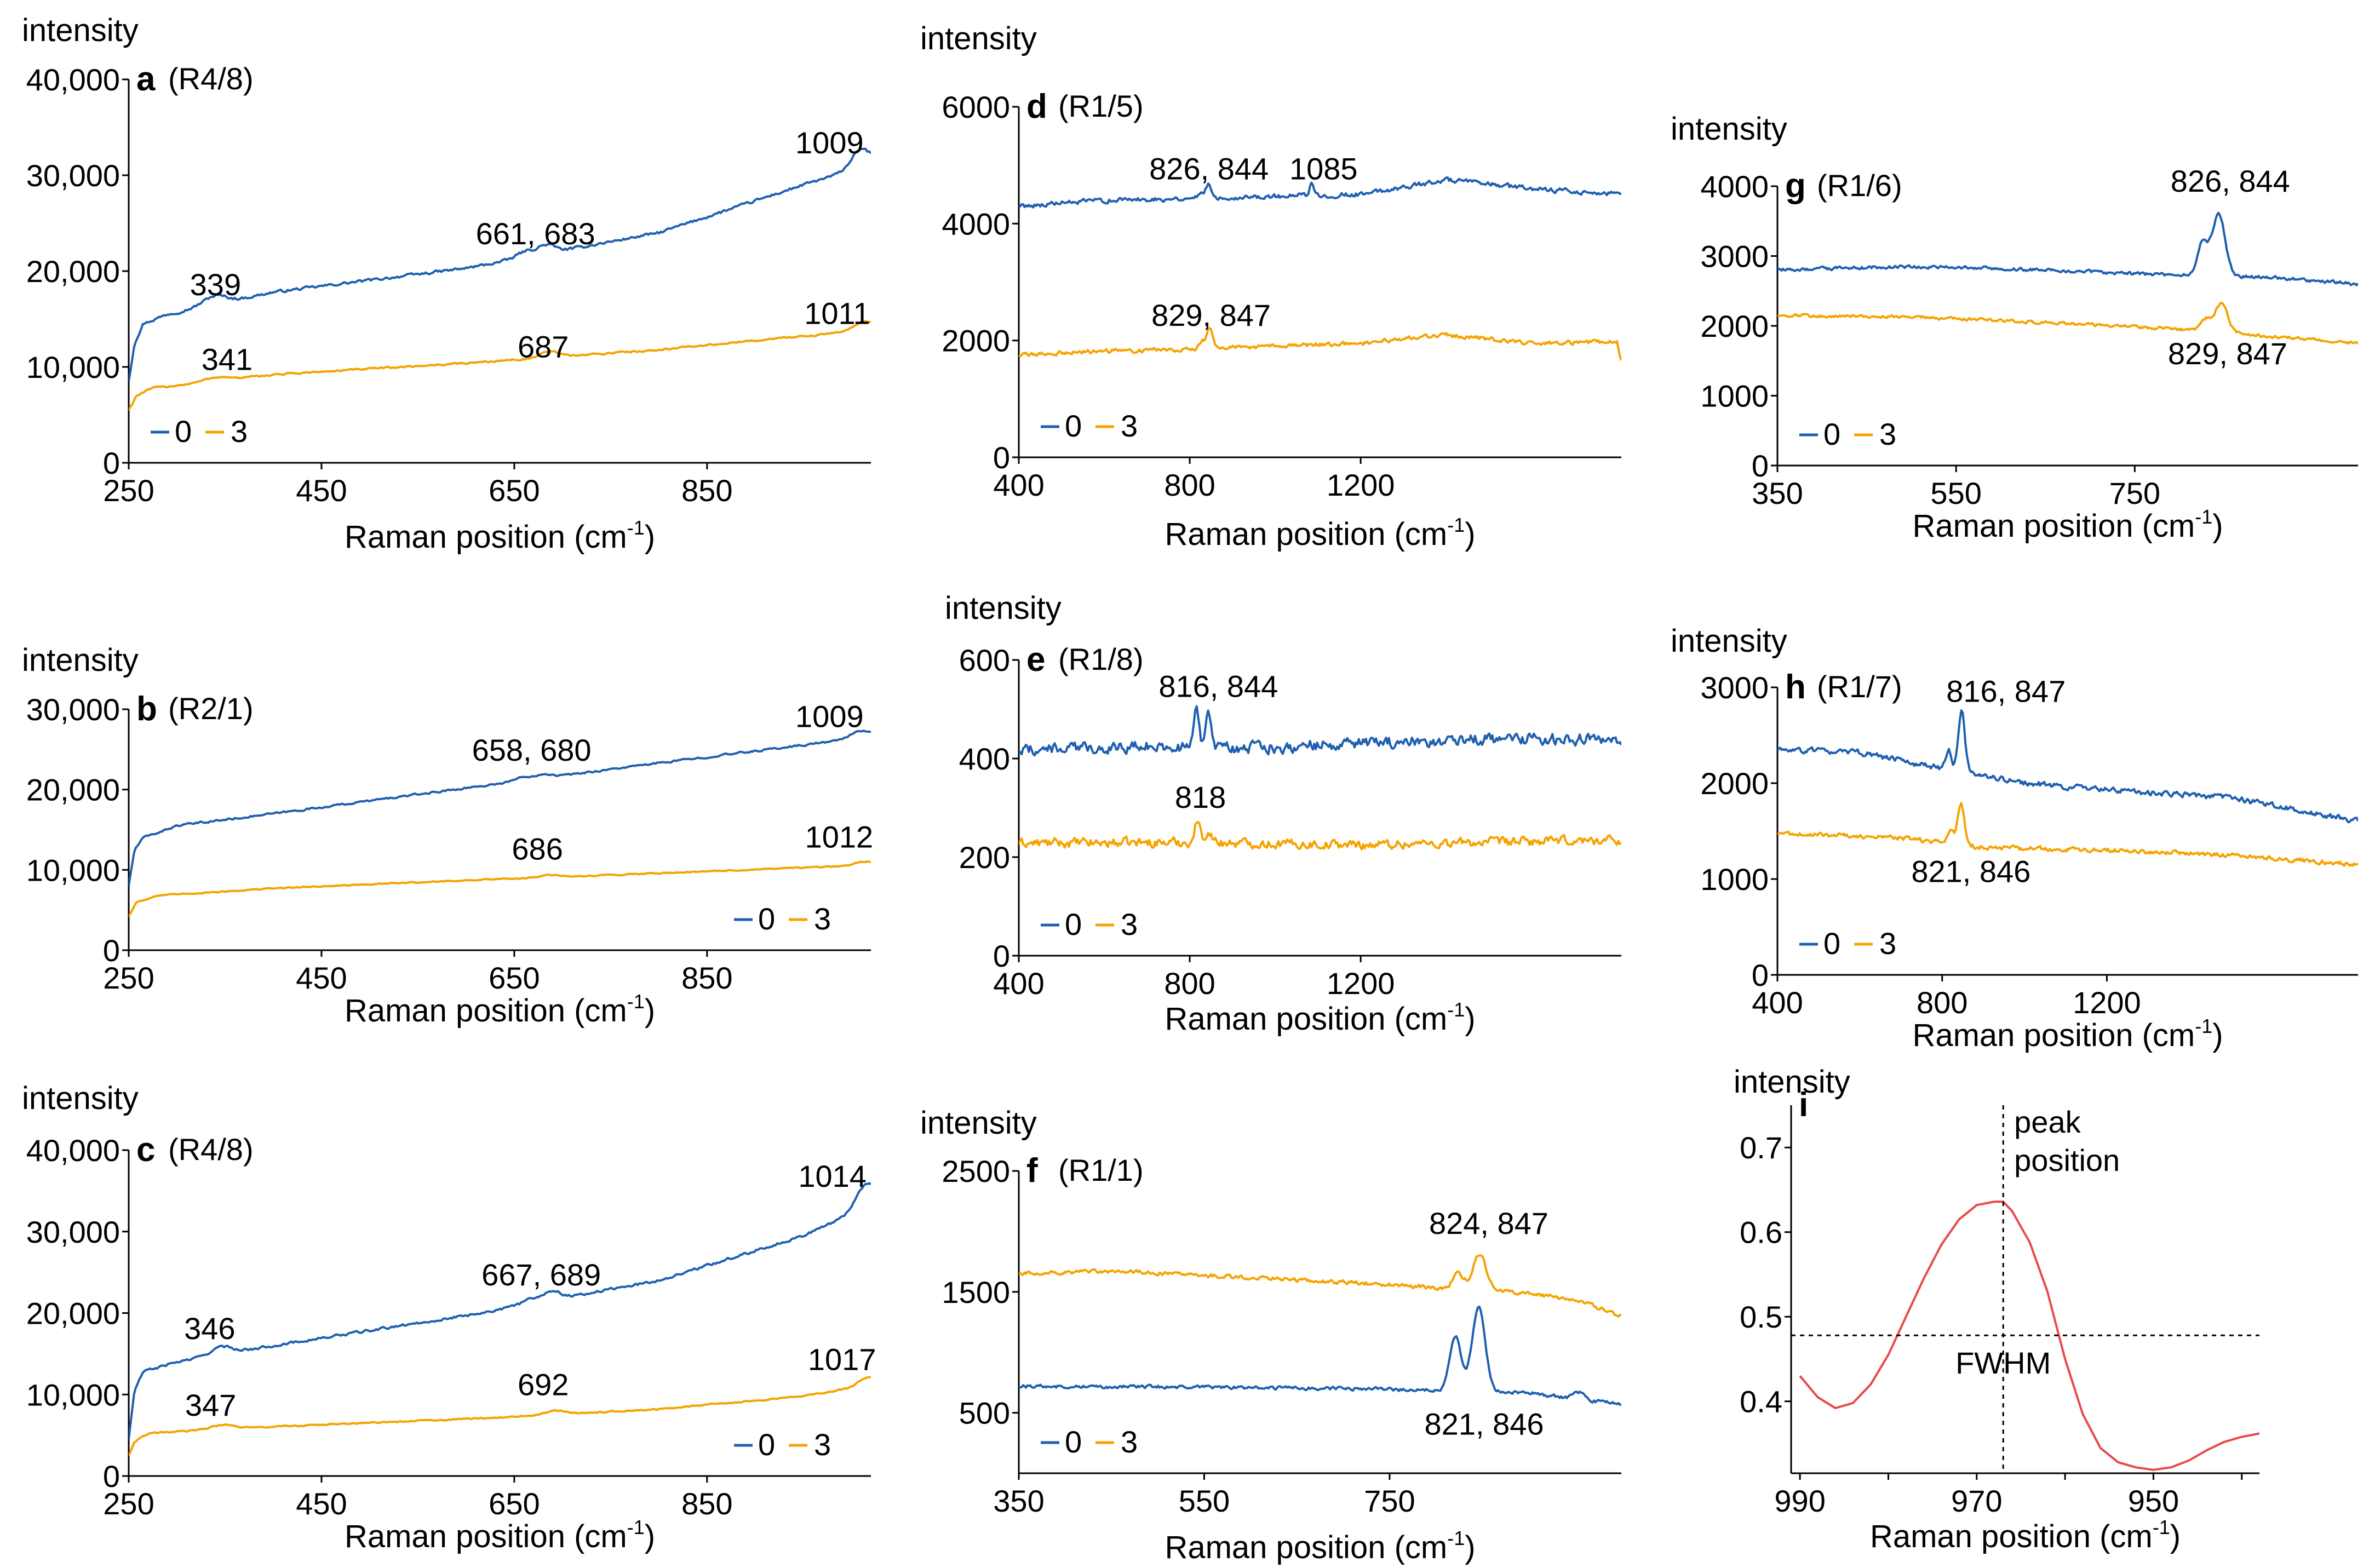 The height and width of the screenshot is (1568, 2369). Describe the element at coordinates (985, 660) in the screenshot. I see `y-tick-label: 600` at that location.